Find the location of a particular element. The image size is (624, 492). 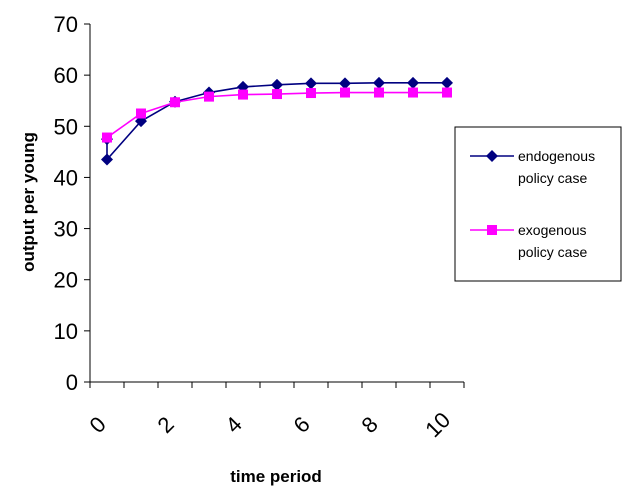

y-tick-label: 0 is located at coordinates (72, 382).